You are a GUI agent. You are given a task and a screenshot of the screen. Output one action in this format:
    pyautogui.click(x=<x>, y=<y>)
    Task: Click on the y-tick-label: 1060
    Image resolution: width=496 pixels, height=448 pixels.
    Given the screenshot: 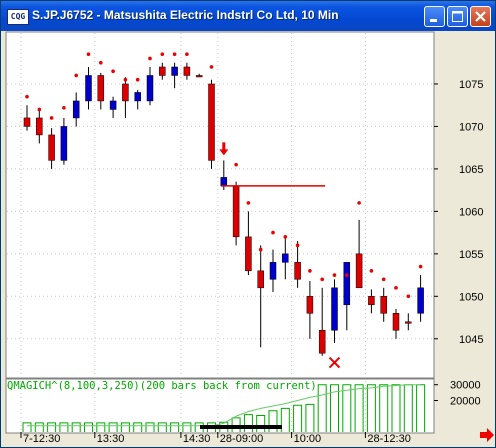 What is the action you would take?
    pyautogui.click(x=471, y=212)
    